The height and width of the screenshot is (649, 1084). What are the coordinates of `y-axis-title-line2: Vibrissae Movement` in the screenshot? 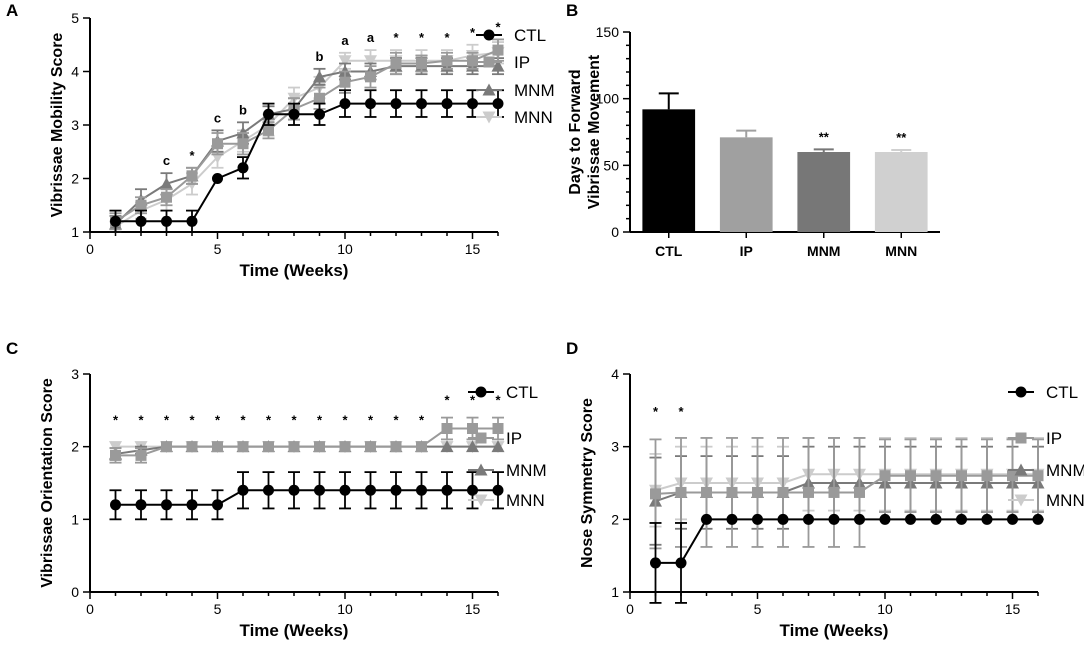 It's located at (594, 131).